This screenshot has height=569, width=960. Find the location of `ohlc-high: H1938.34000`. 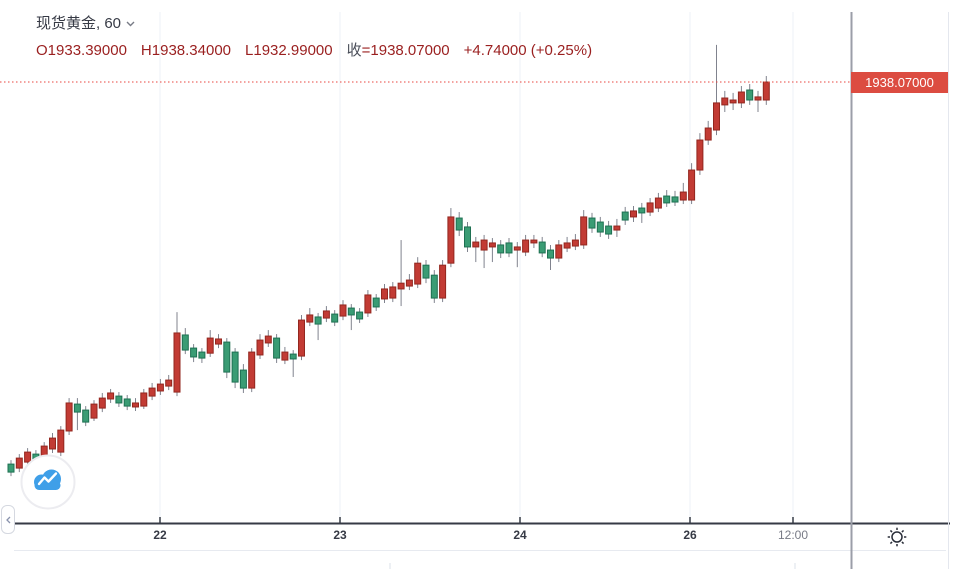

ohlc-high: H1938.34000 is located at coordinates (186, 50).